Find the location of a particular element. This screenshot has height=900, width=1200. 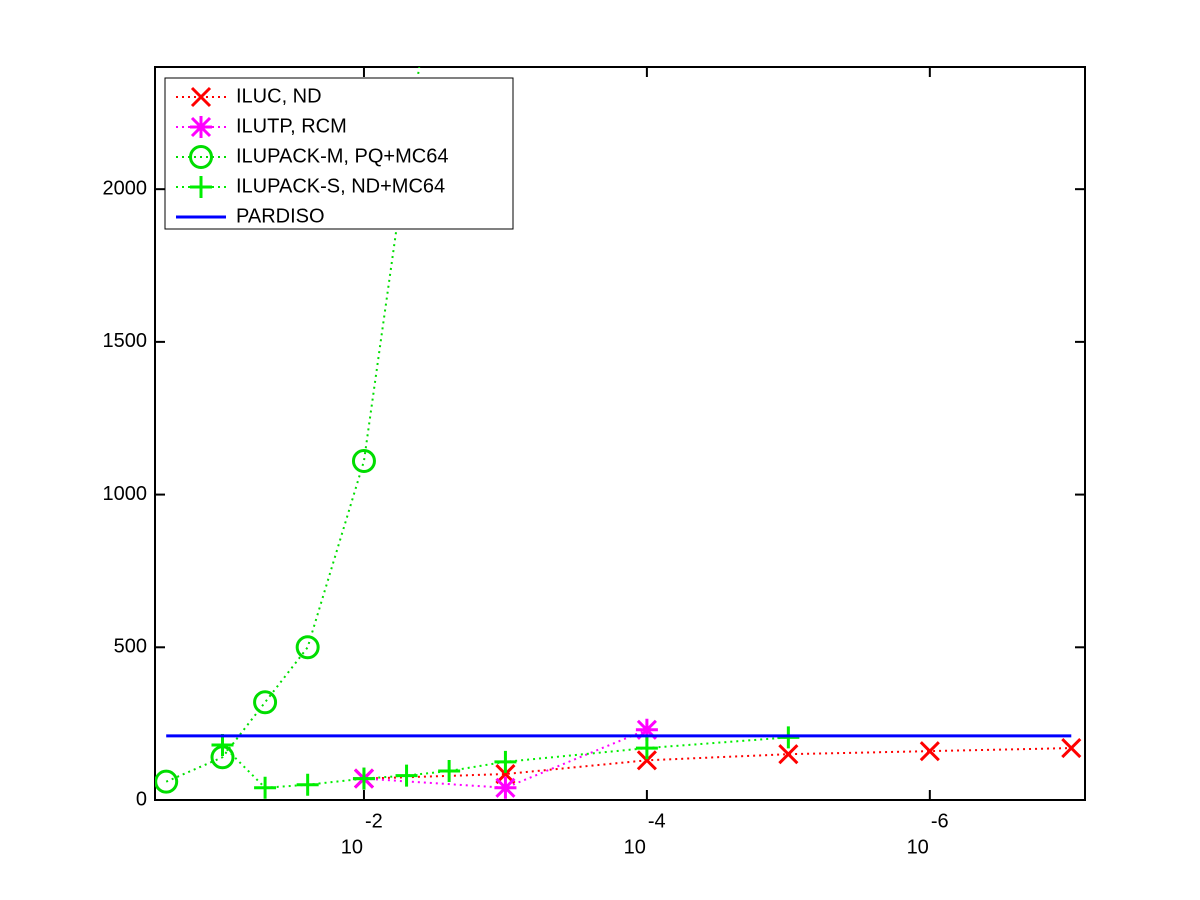

y-tick-label: 2000 is located at coordinates (125, 188).